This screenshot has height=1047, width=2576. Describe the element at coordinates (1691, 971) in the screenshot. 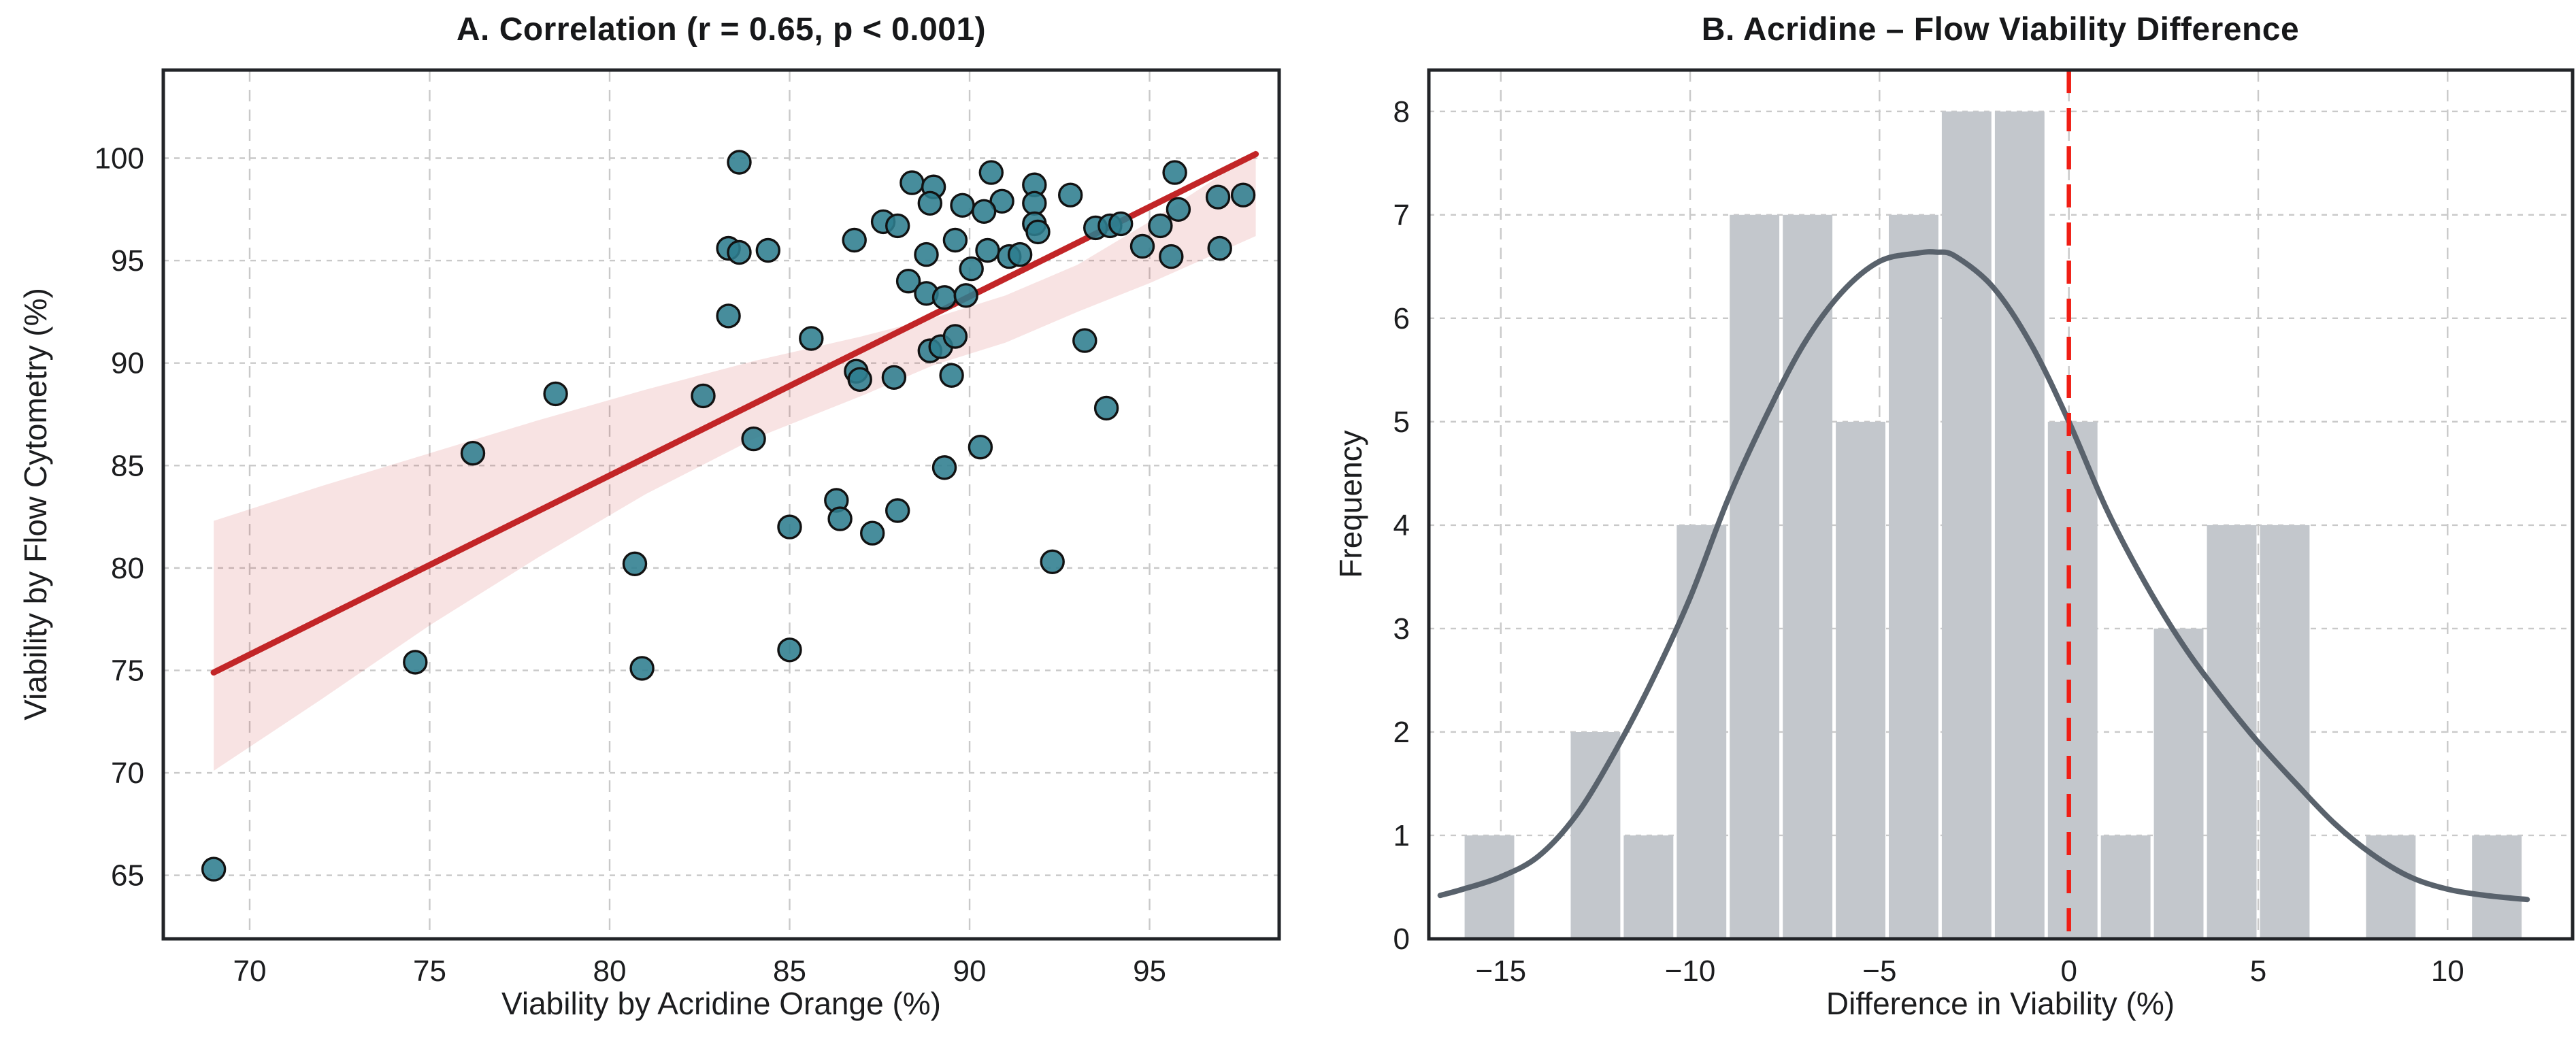

I see `x-tick-label: −10` at that location.